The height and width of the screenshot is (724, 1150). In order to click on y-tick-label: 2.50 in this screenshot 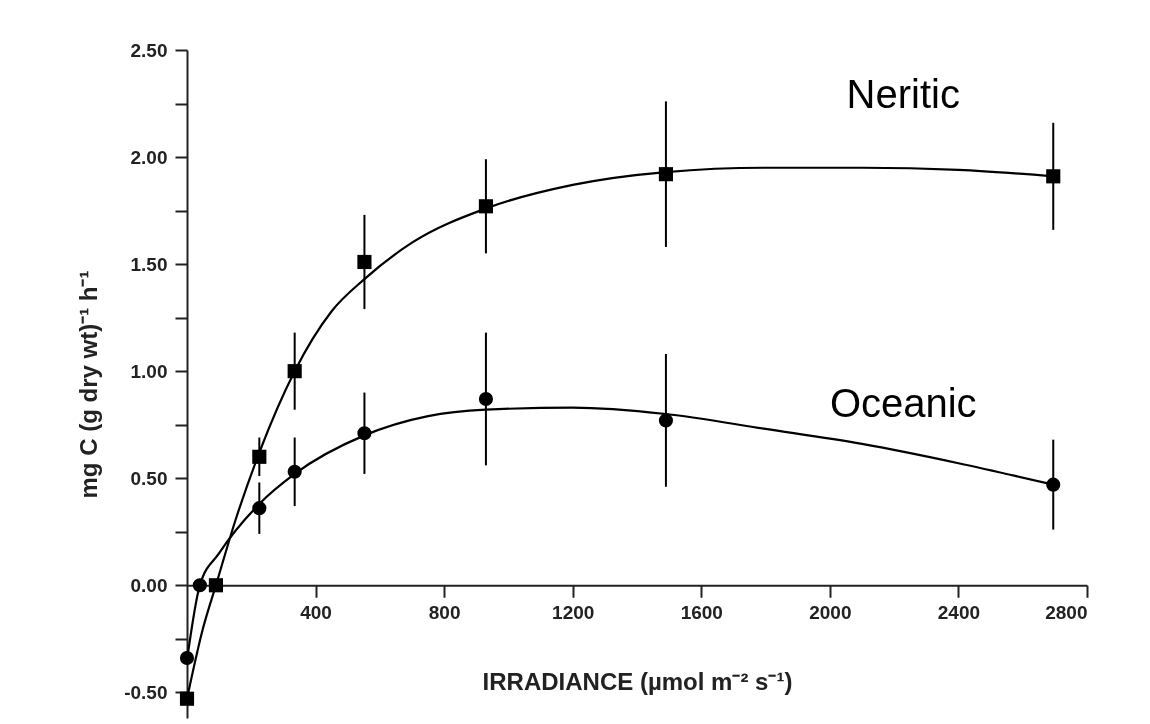, I will do `click(149, 50)`.